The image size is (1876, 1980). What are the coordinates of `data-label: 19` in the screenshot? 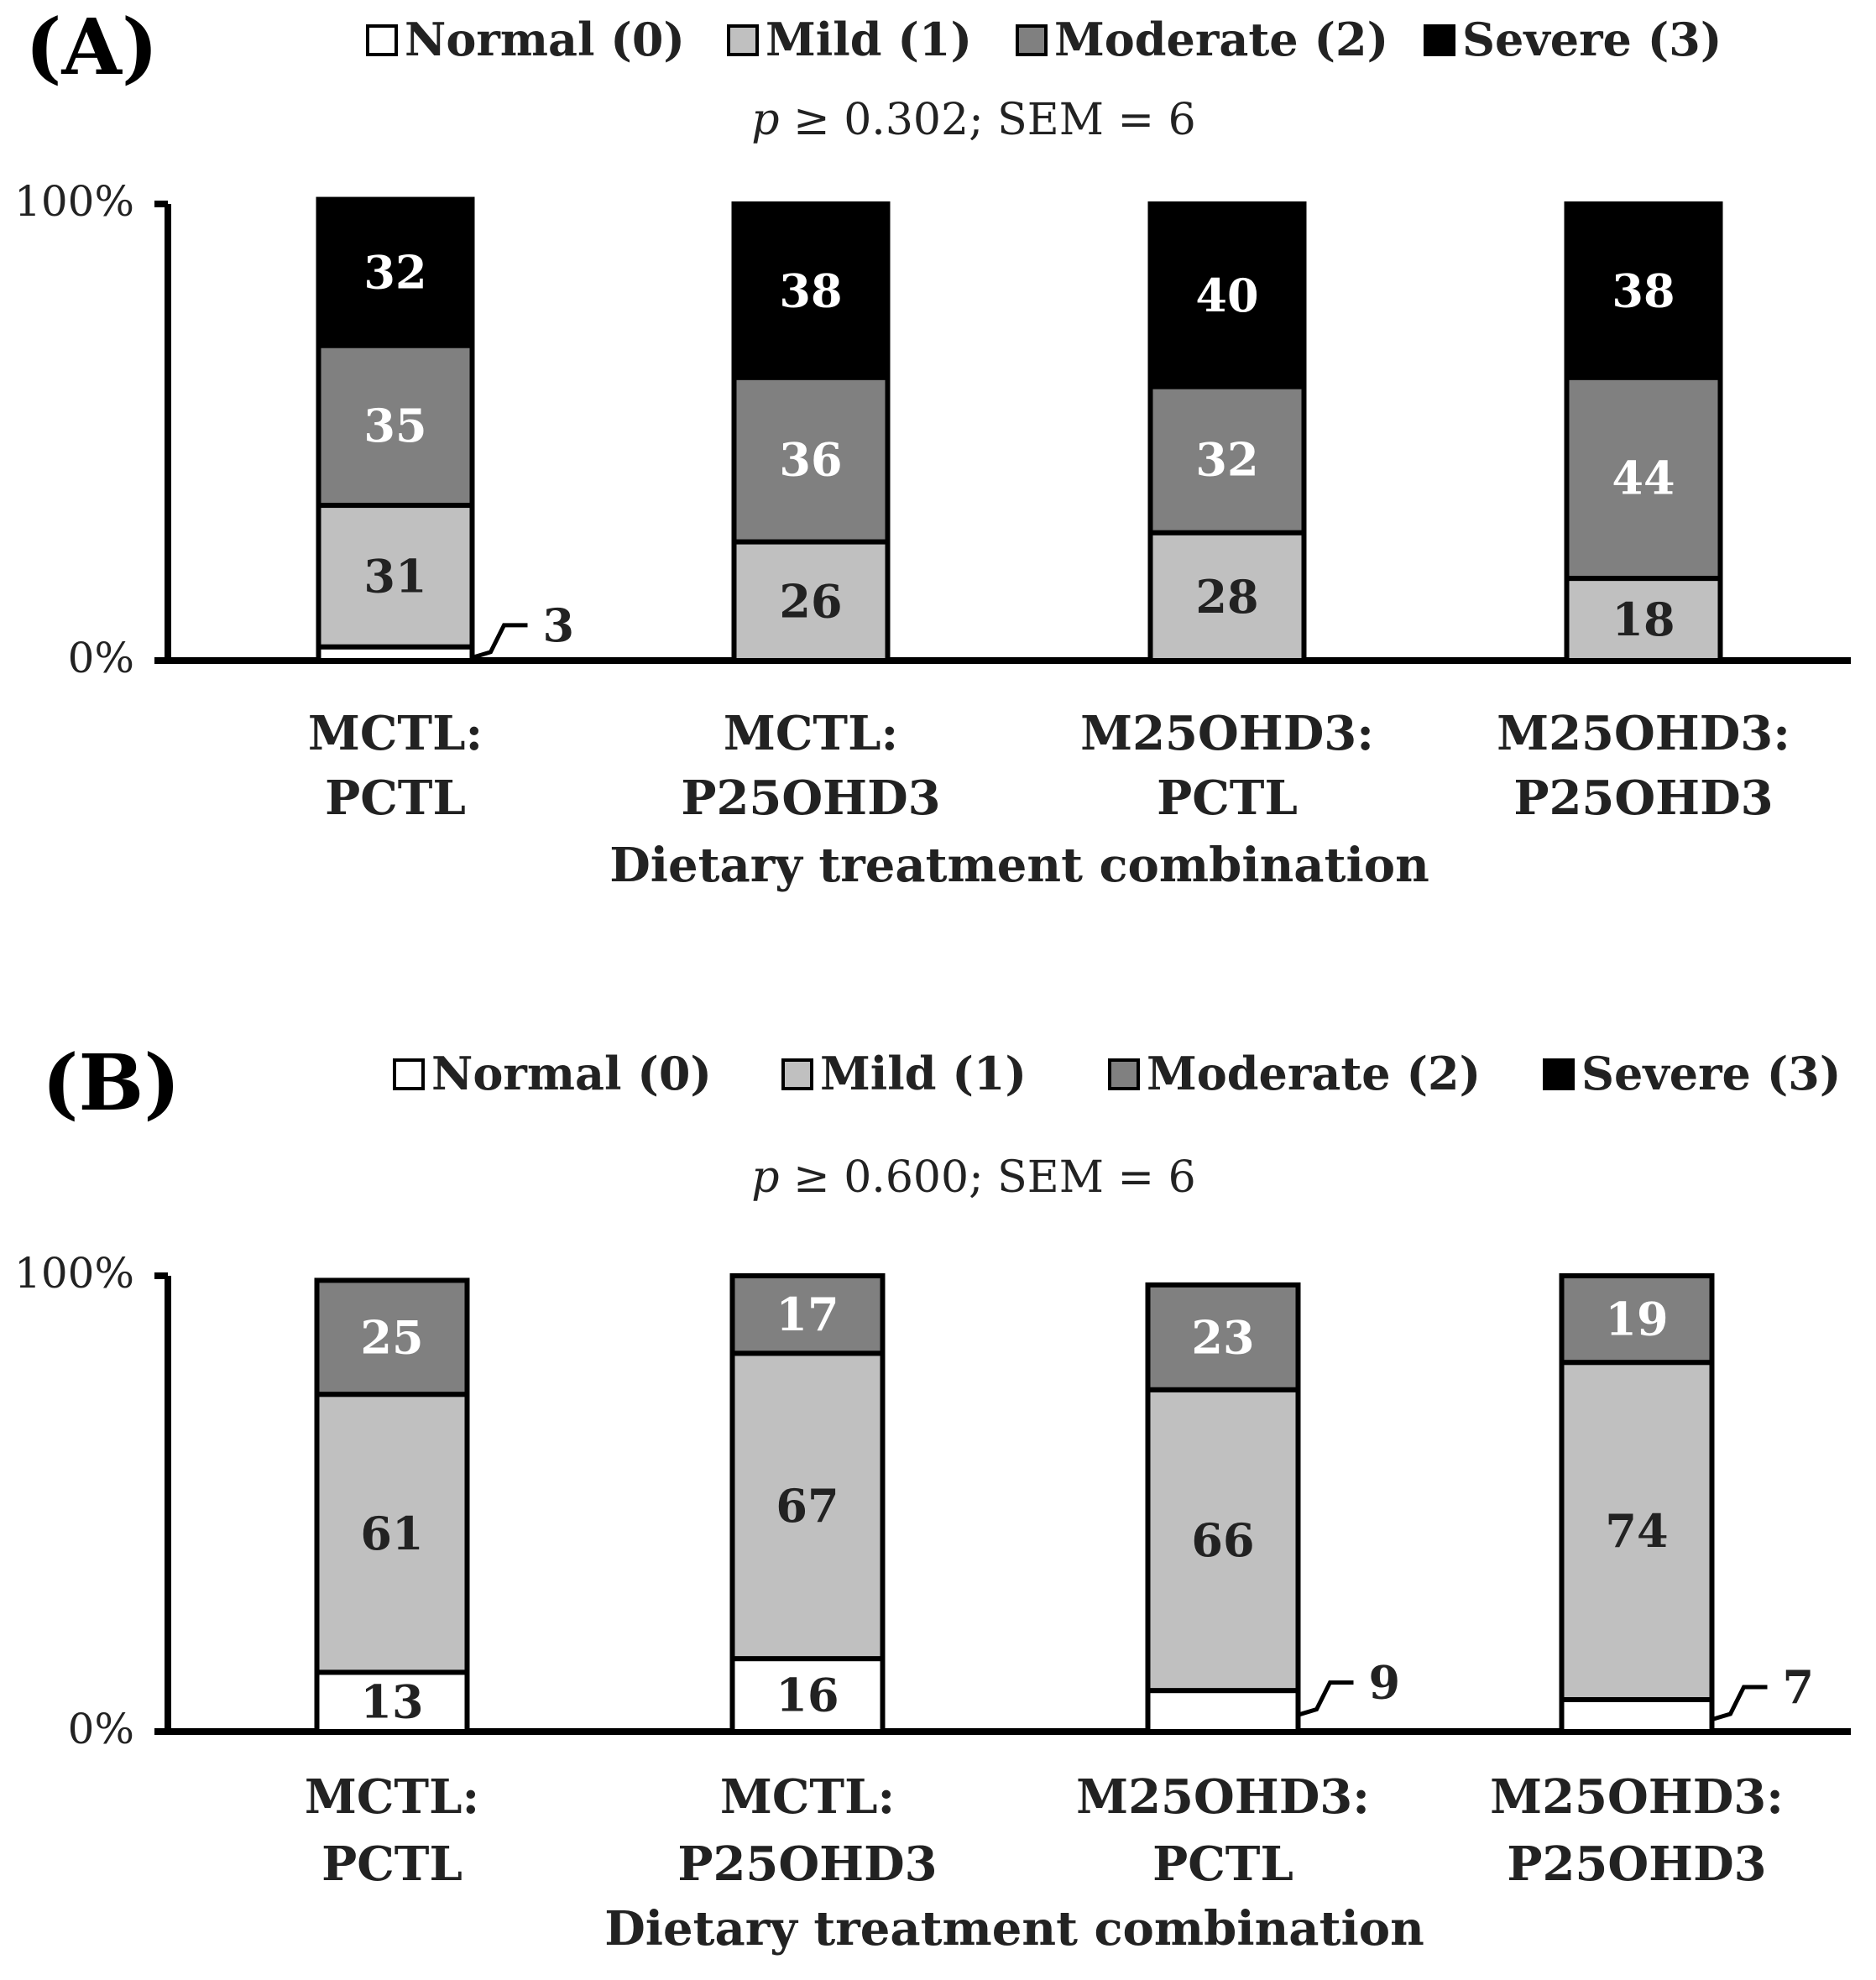 It's located at (1636, 1319).